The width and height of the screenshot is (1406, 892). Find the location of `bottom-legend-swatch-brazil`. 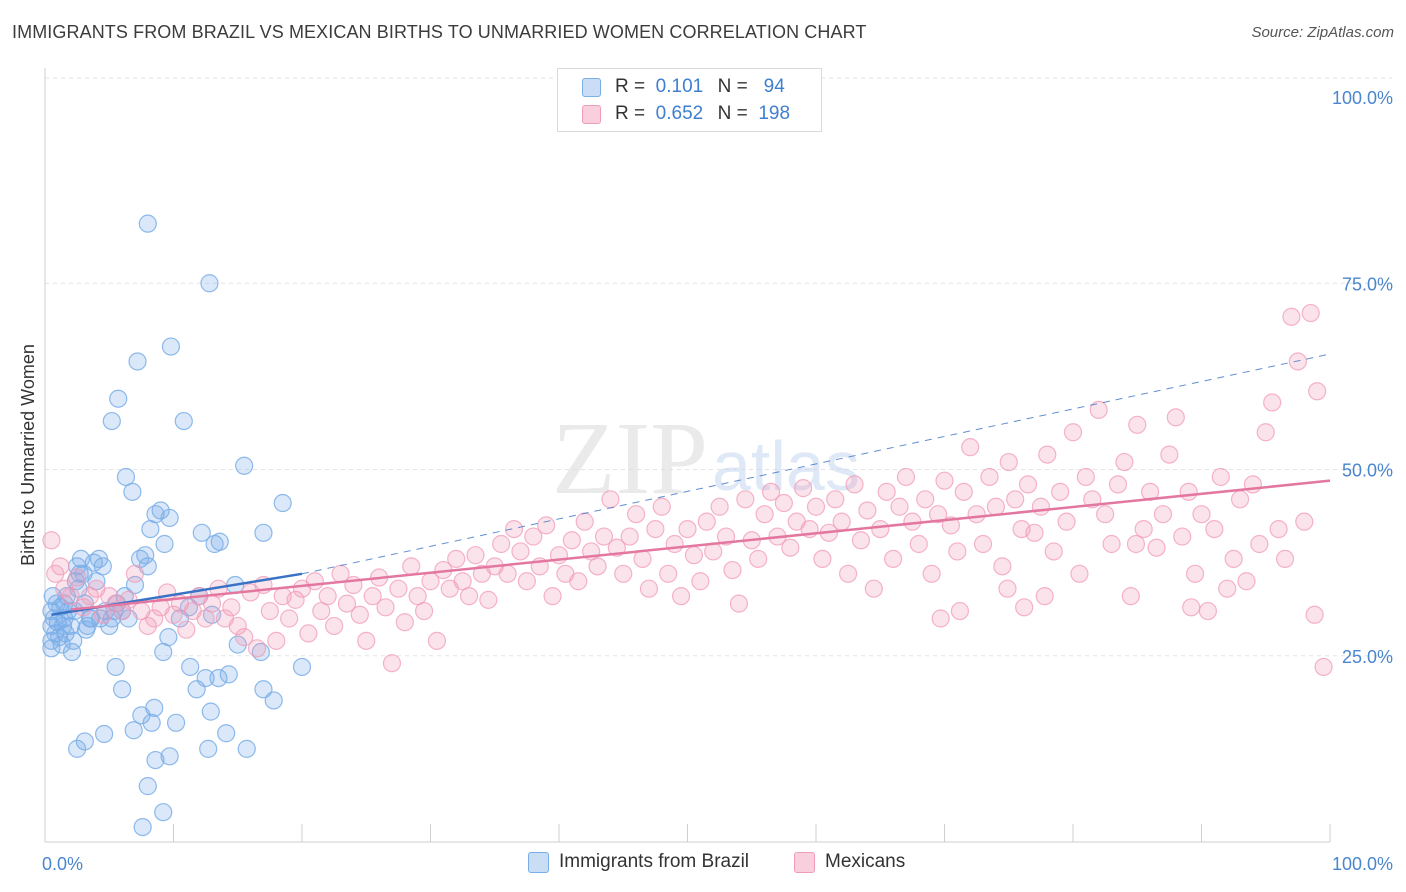

bottom-legend-swatch-brazil is located at coordinates (538, 862).